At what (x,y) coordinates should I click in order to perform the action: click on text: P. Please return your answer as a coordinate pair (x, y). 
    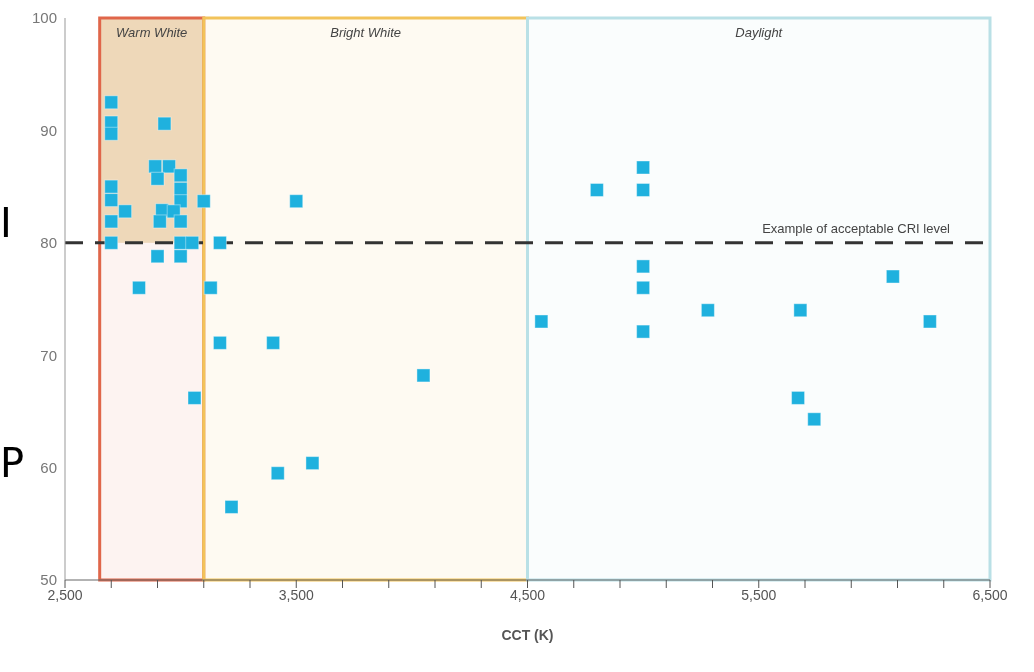
    Looking at the image, I should click on (12, 463).